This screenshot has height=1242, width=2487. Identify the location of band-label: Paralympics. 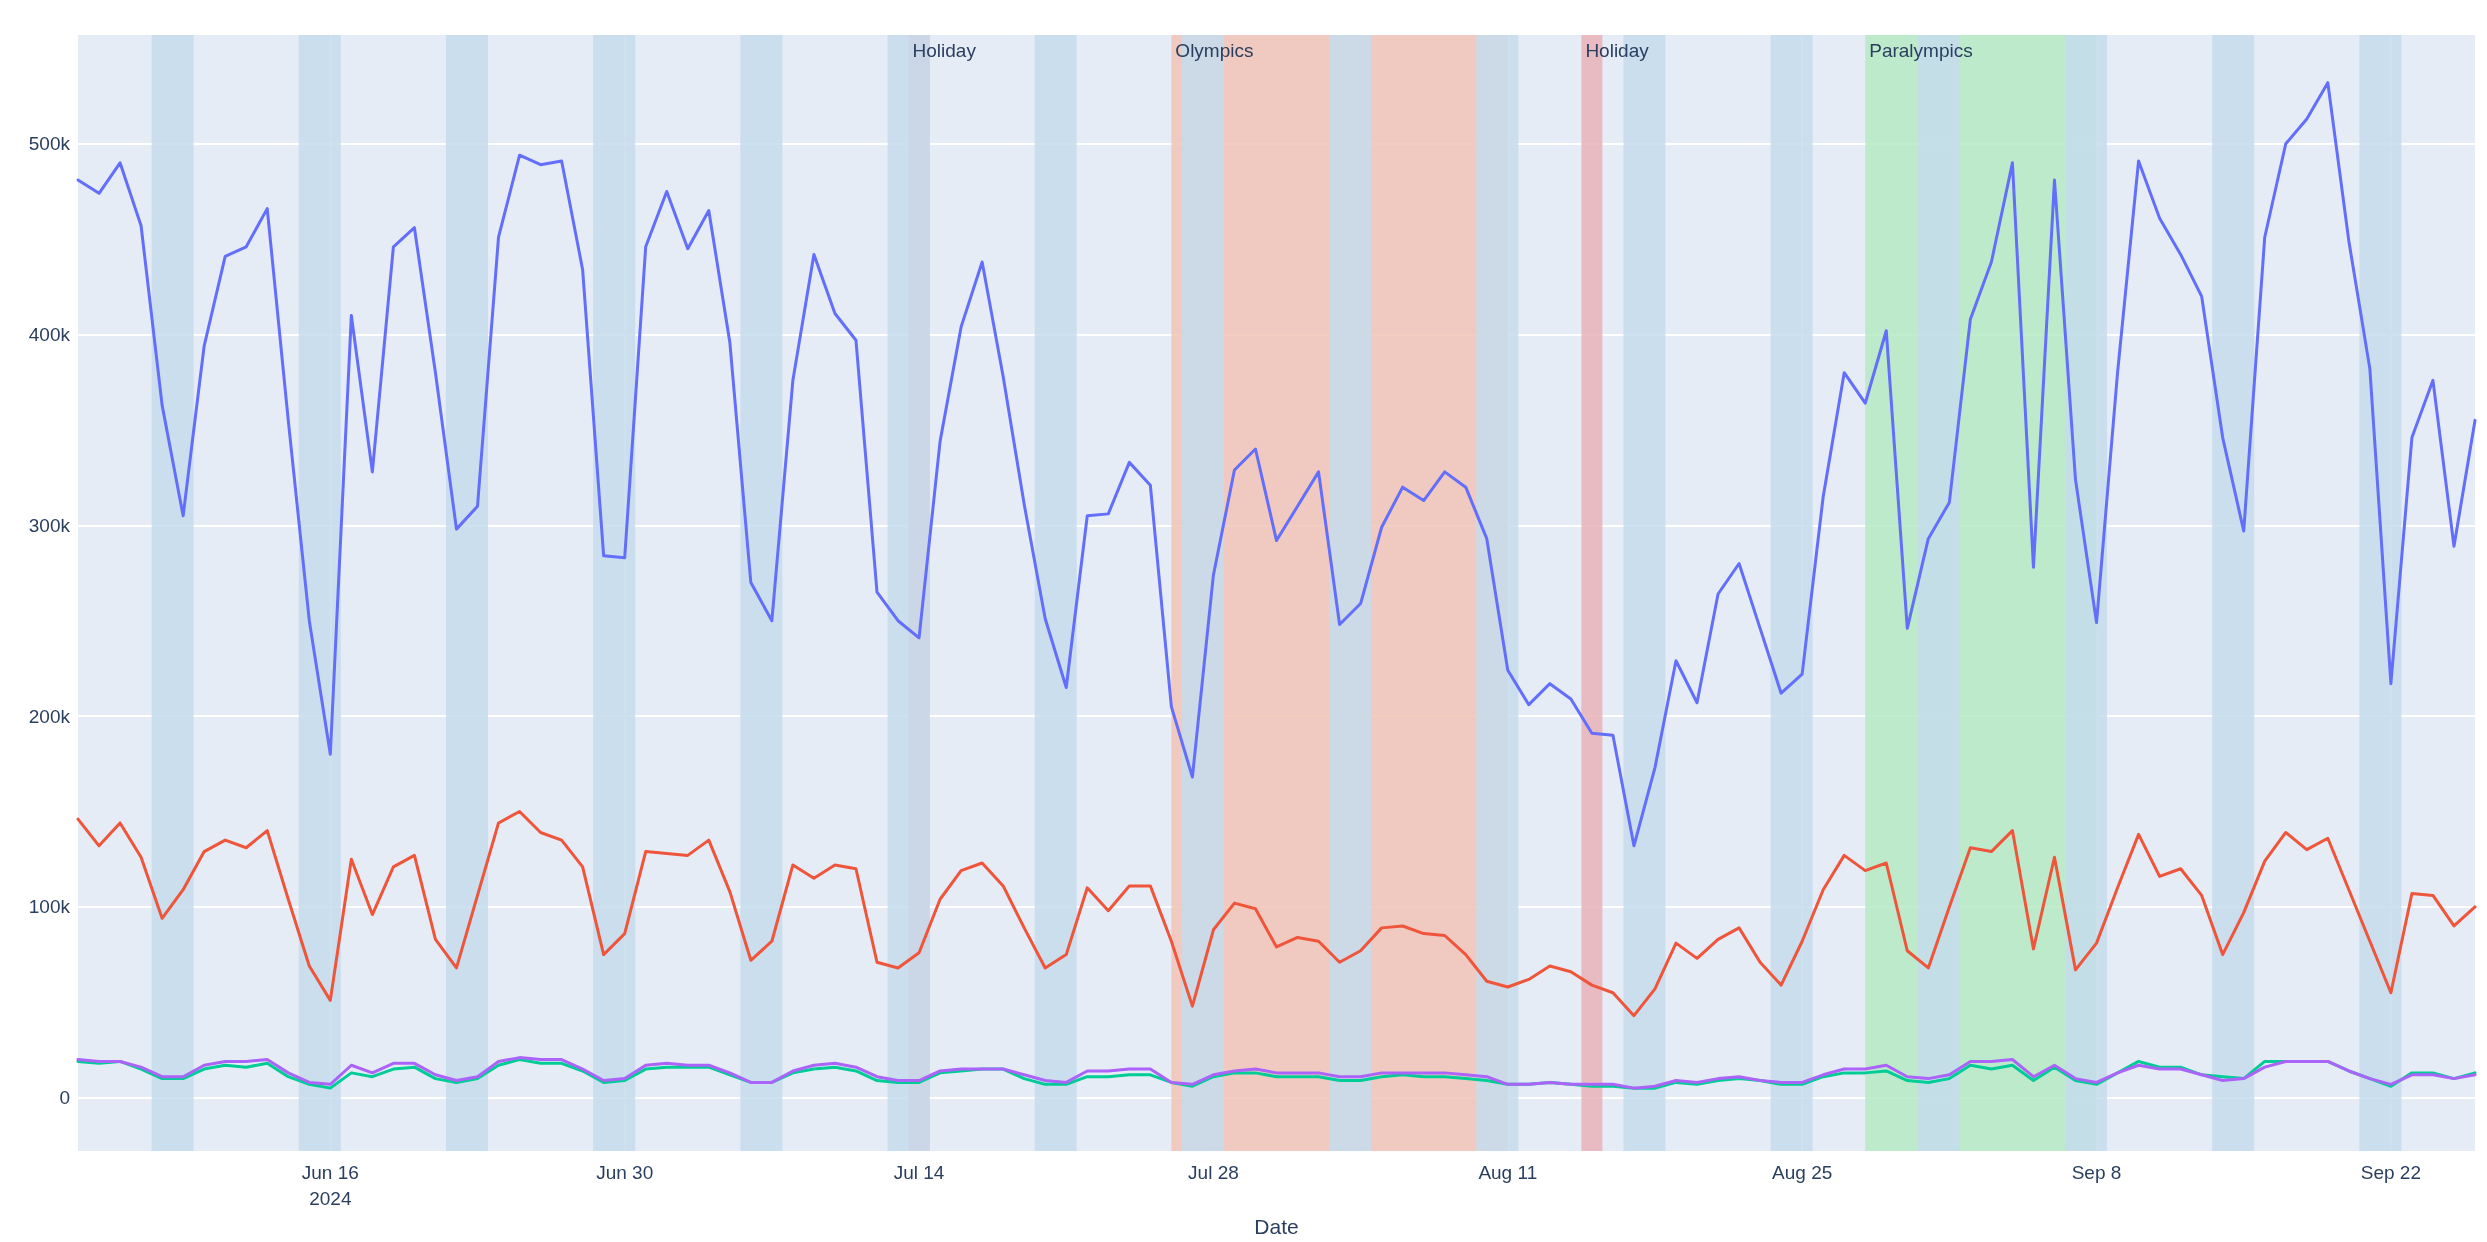
(1921, 50).